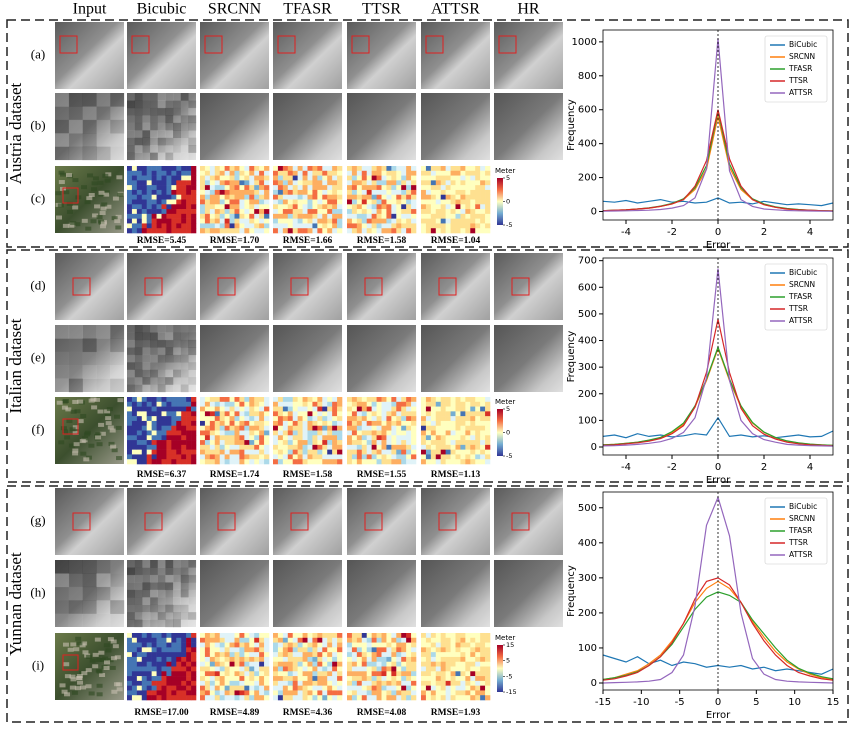  What do you see at coordinates (672, 232) in the screenshot?
I see `x-tick-label: -2` at bounding box center [672, 232].